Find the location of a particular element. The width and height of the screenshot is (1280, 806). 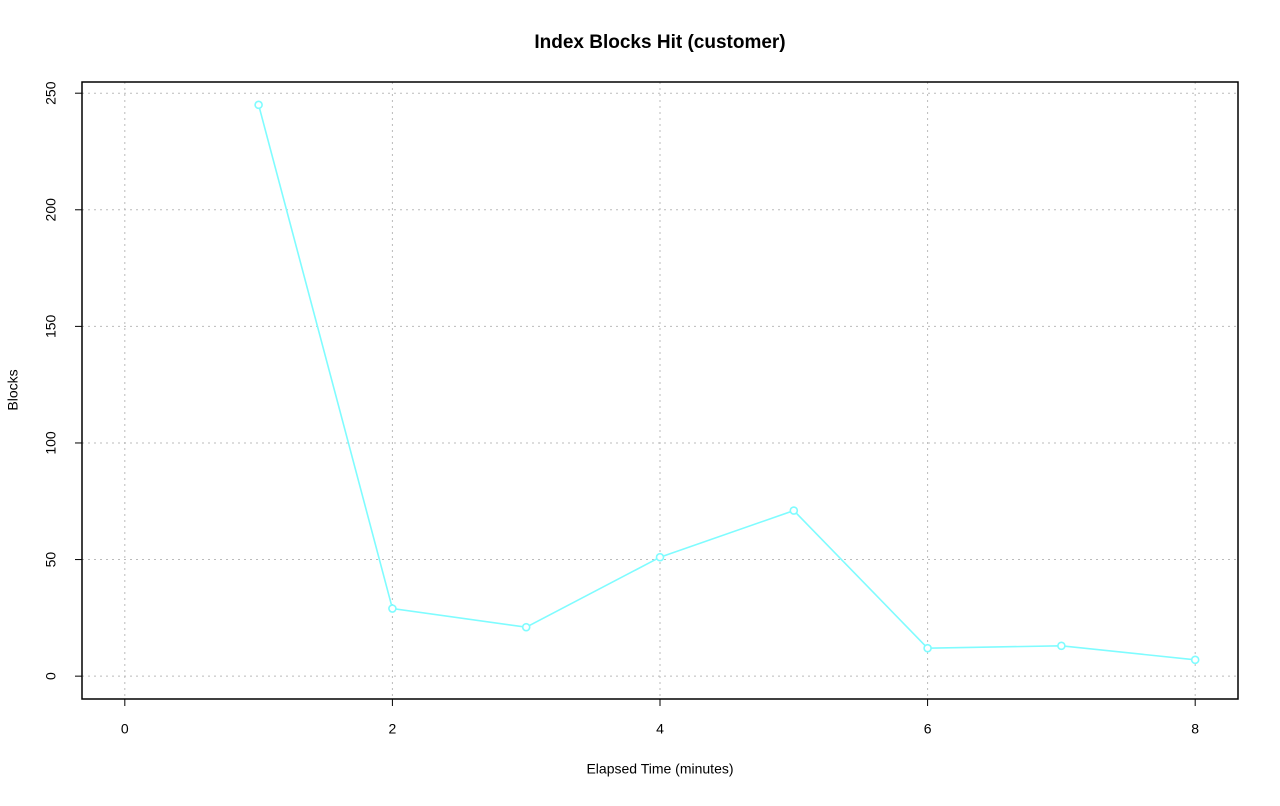

y-tick-label: 100 is located at coordinates (51, 443).